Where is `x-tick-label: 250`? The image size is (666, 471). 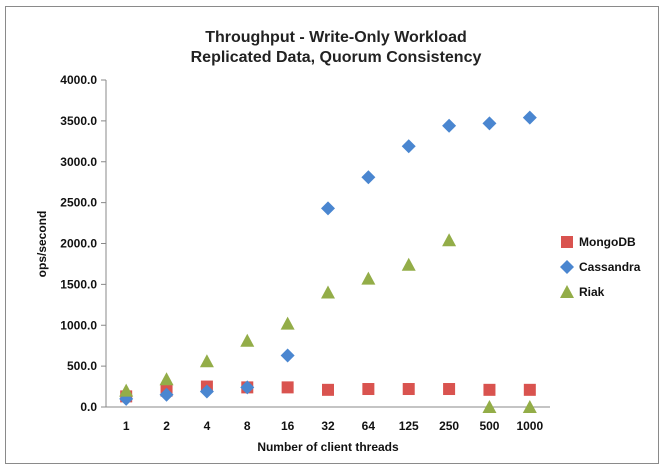 x-tick-label: 250 is located at coordinates (449, 426).